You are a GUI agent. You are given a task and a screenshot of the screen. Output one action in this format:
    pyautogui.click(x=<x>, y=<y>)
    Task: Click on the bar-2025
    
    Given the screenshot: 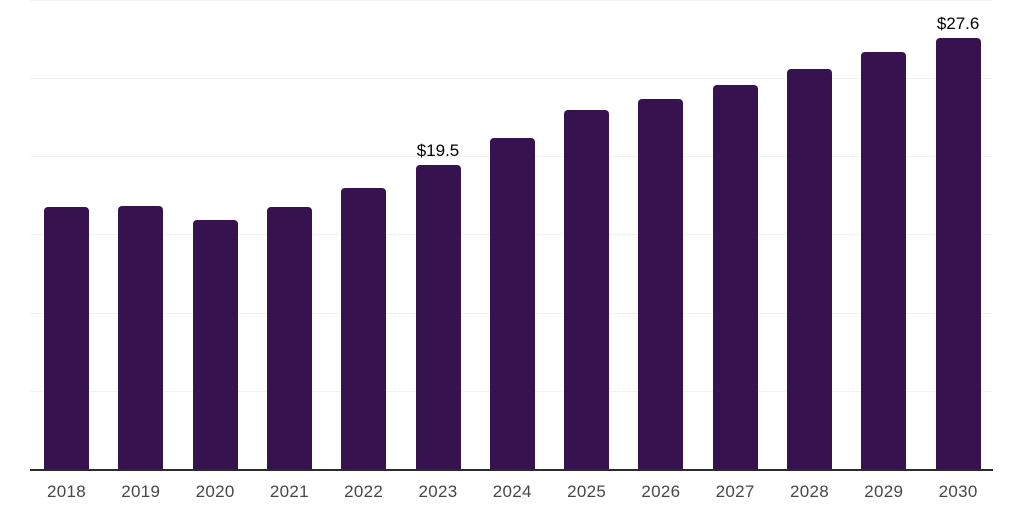 What is the action you would take?
    pyautogui.click(x=587, y=290)
    